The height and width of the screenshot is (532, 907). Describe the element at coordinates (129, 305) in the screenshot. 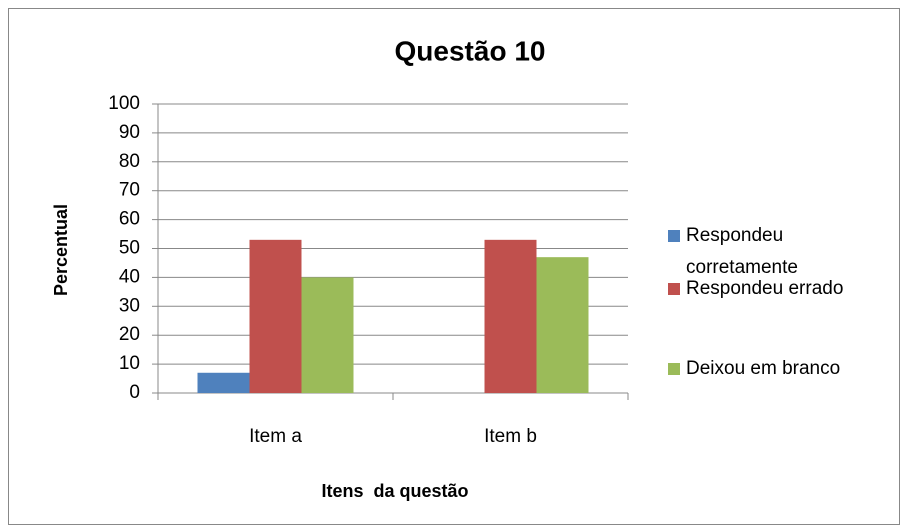

I see `y-tick-label: 30` at that location.